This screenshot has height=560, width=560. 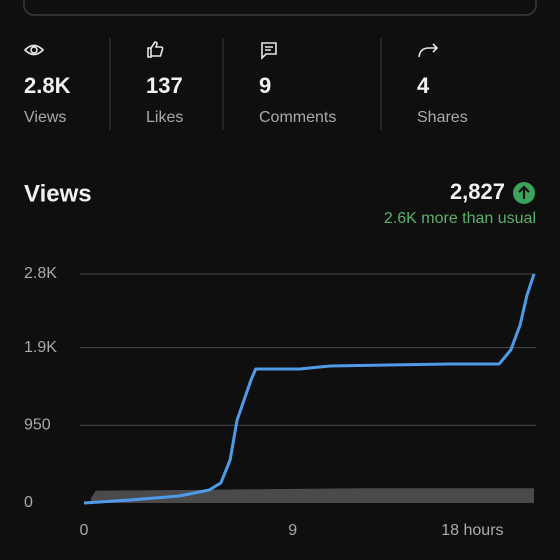 I want to click on x-tick-label: 9, so click(x=292, y=530).